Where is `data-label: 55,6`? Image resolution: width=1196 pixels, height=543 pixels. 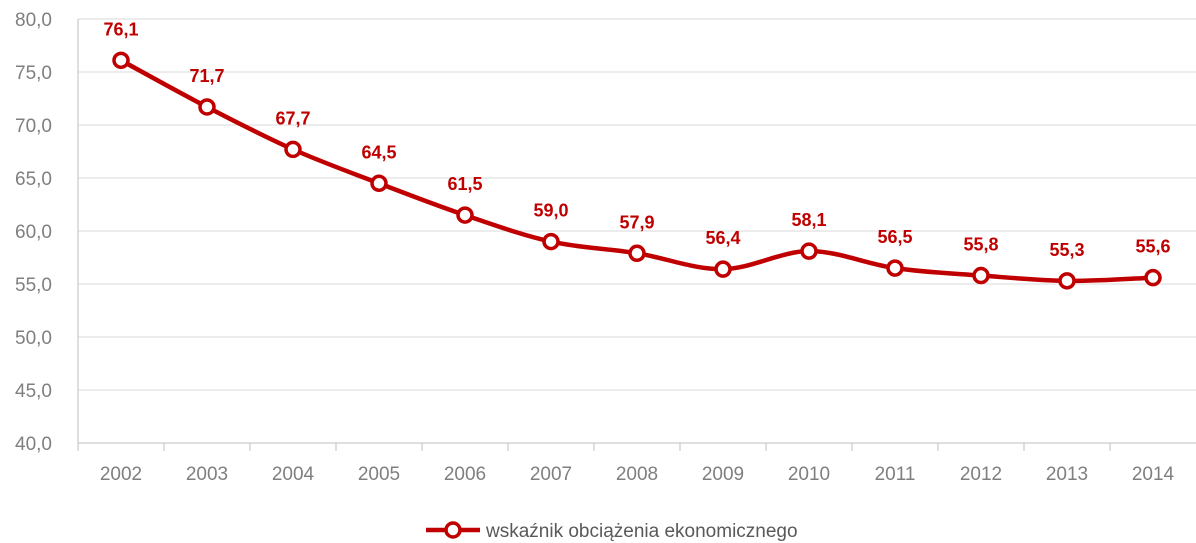 data-label: 55,6 is located at coordinates (1152, 247).